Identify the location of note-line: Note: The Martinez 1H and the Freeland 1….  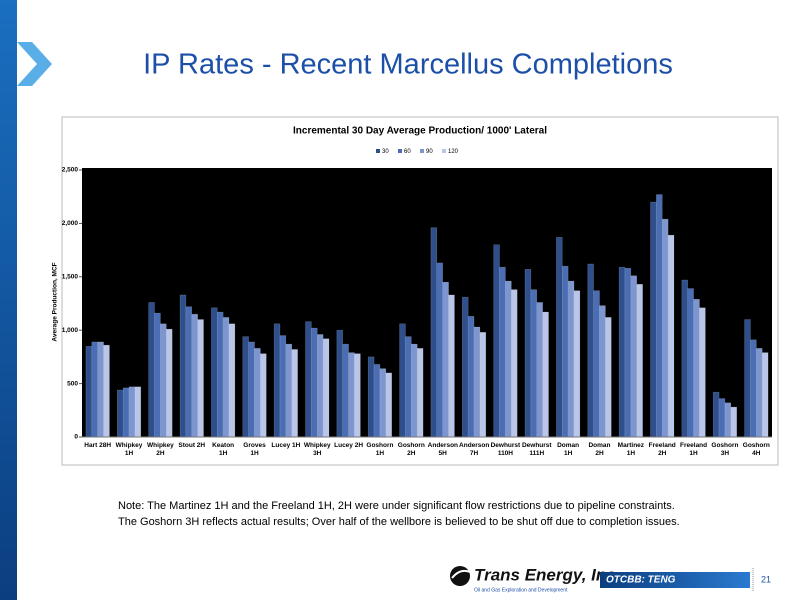
(396, 506).